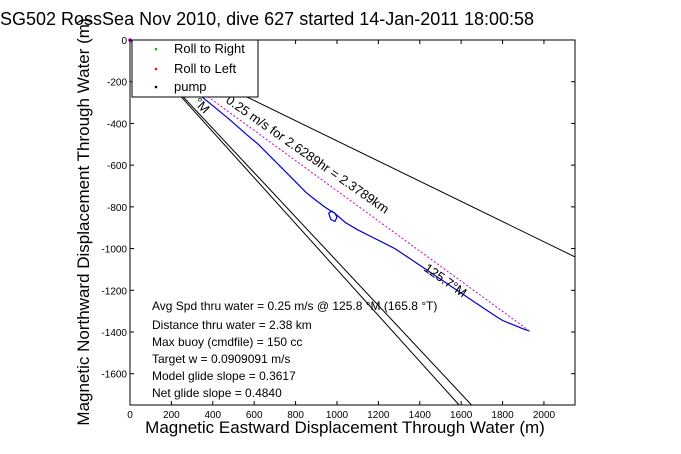 The height and width of the screenshot is (454, 681). Describe the element at coordinates (295, 415) in the screenshot. I see `x-tick-label: 800` at that location.